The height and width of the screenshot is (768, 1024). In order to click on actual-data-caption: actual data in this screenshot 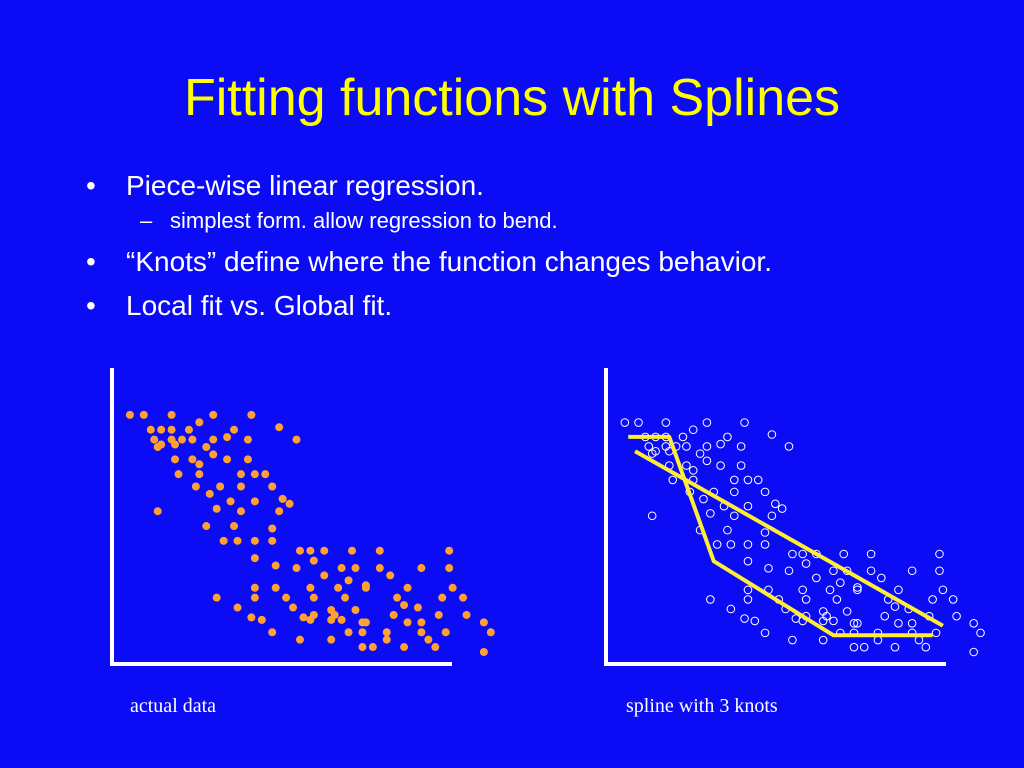, I will do `click(173, 706)`.